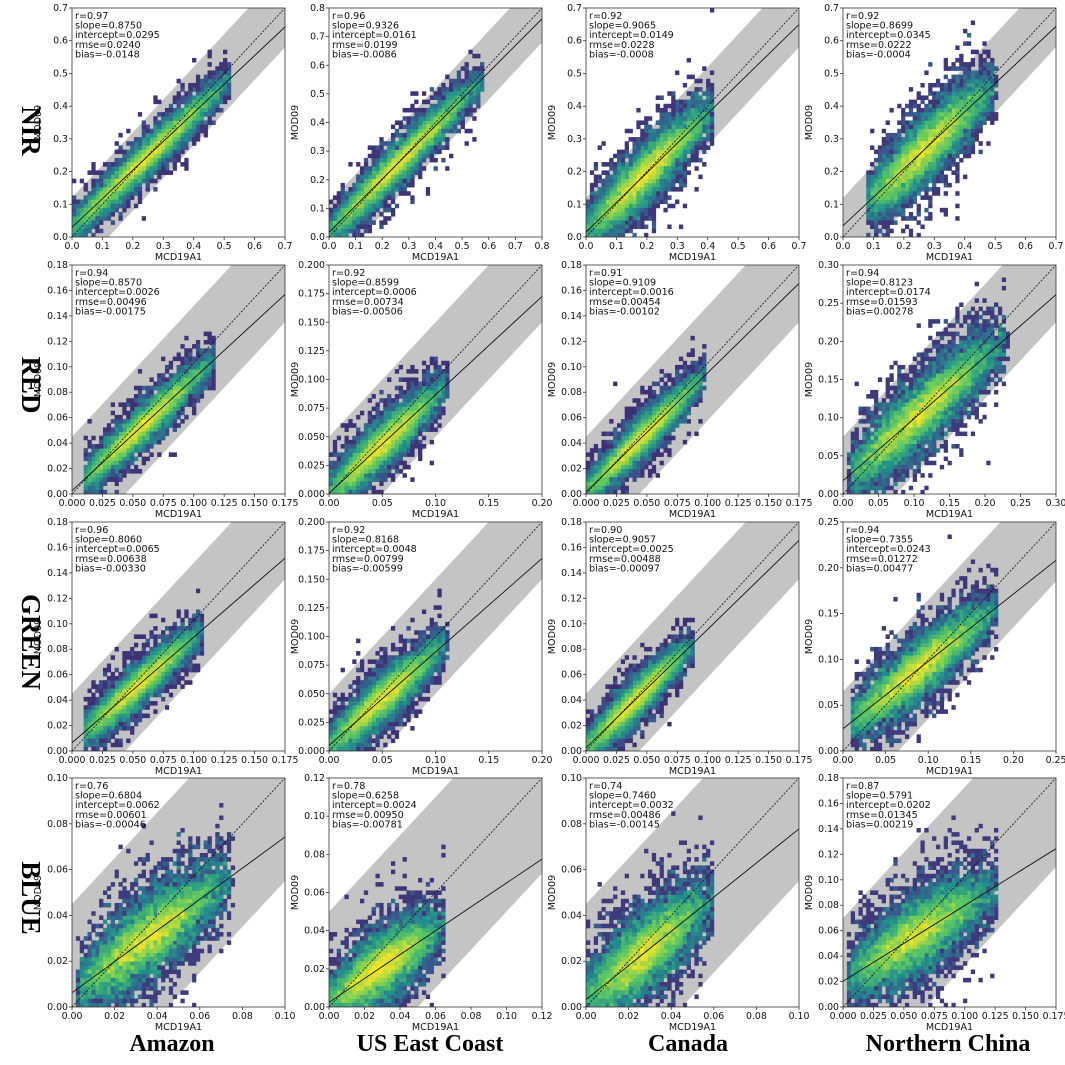 The image size is (1065, 1065). I want to click on stat-line: r=0.97, so click(91, 16).